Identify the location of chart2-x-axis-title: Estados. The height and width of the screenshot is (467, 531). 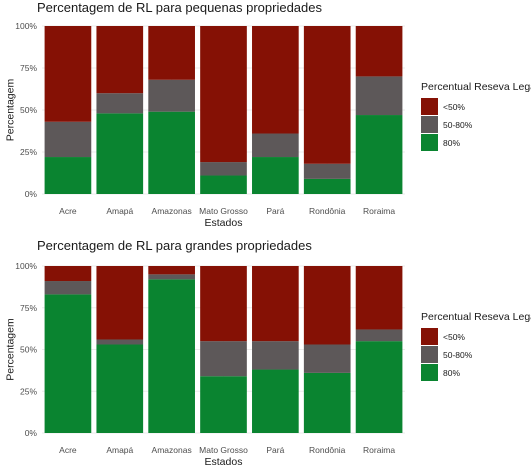
(224, 461).